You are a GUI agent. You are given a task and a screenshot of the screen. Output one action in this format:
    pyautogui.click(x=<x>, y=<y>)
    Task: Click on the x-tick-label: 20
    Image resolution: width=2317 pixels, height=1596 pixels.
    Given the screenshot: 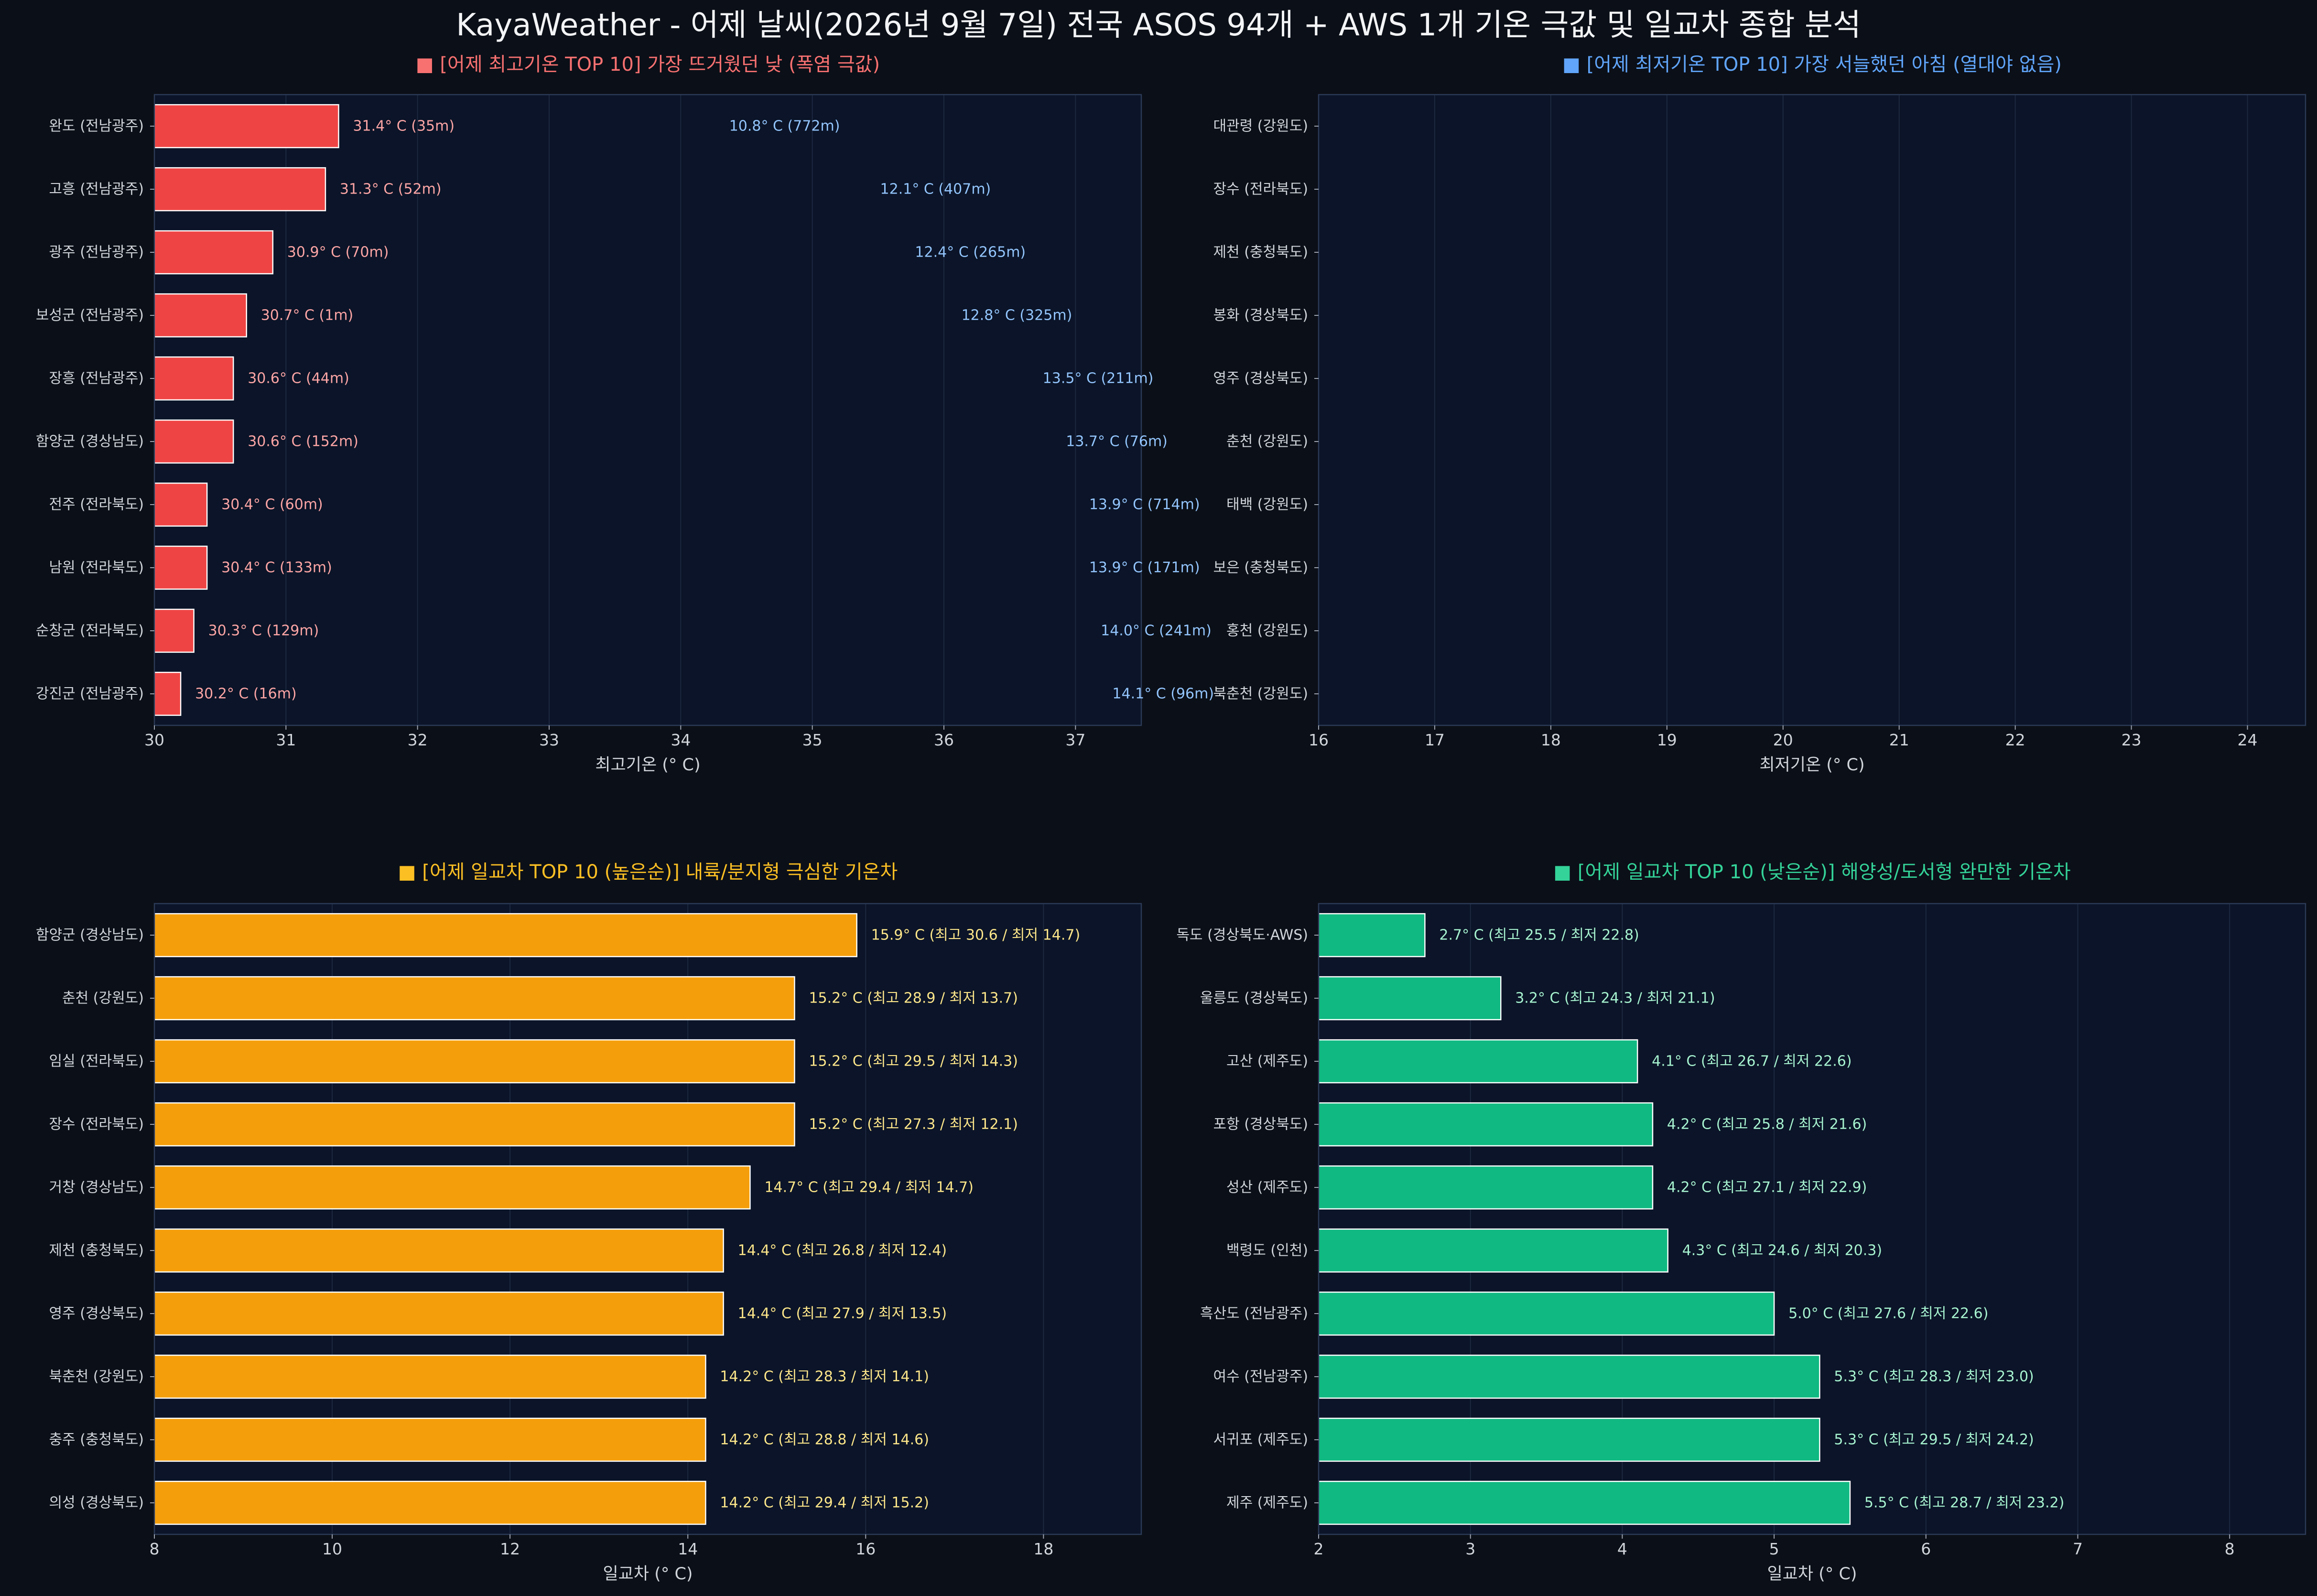 What is the action you would take?
    pyautogui.click(x=1783, y=740)
    